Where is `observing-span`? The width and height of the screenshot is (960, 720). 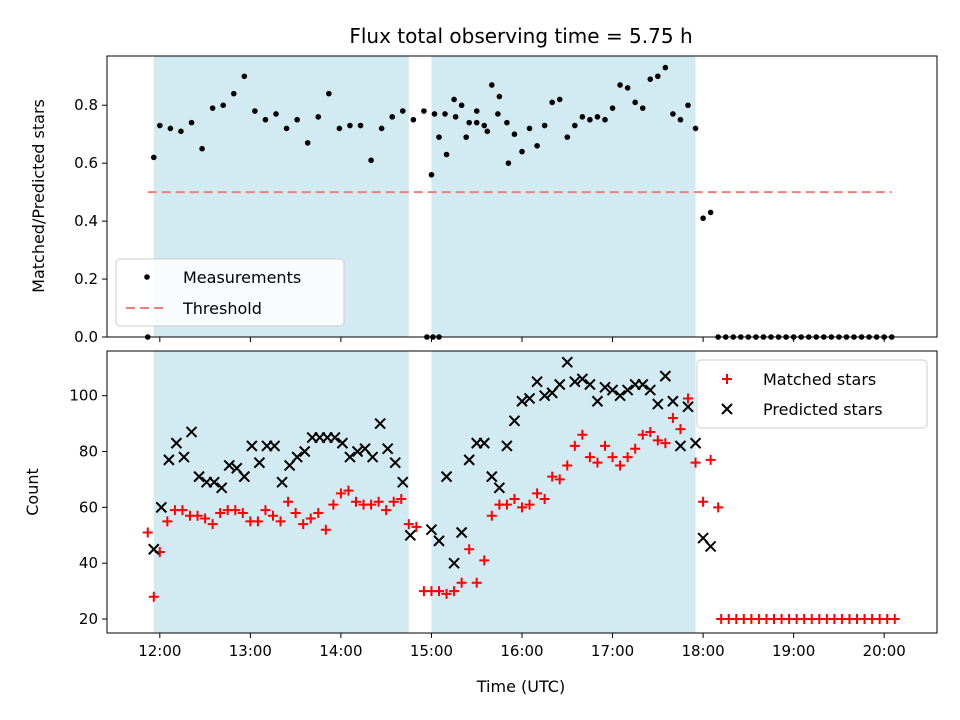 observing-span is located at coordinates (563, 196).